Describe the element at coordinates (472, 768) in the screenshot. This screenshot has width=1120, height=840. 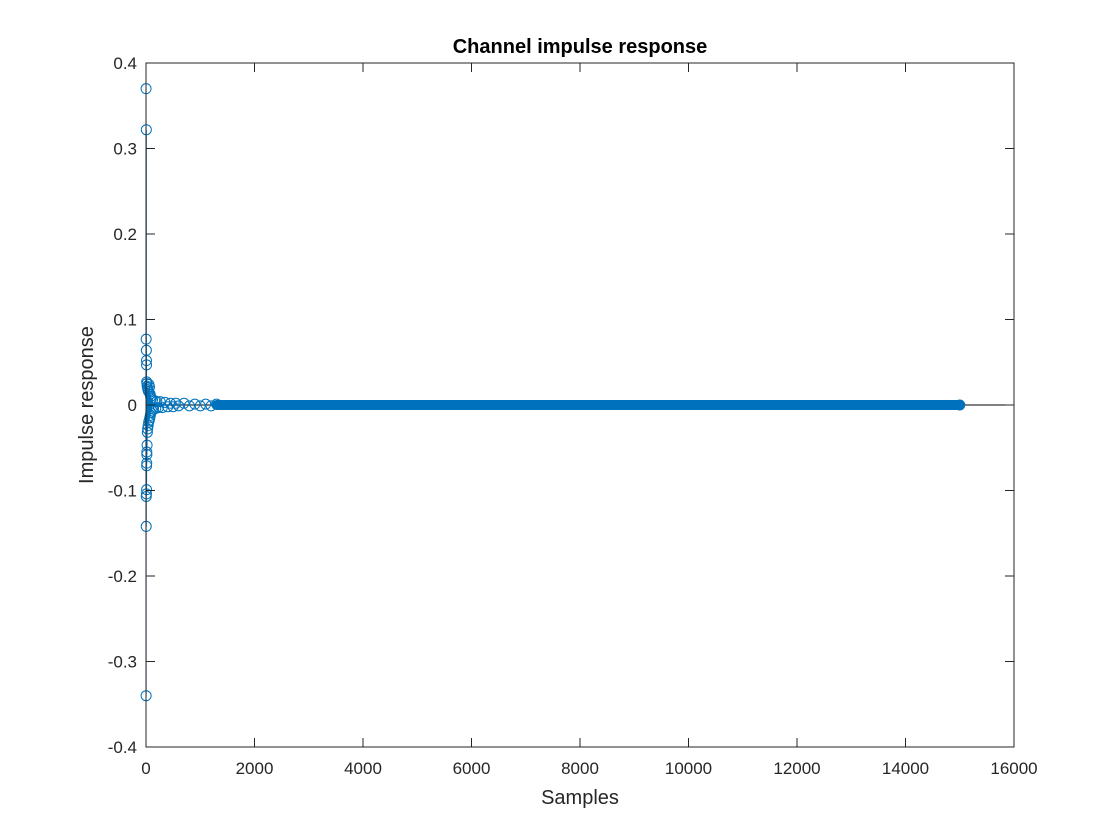
I see `x-tick-label: 6000` at that location.